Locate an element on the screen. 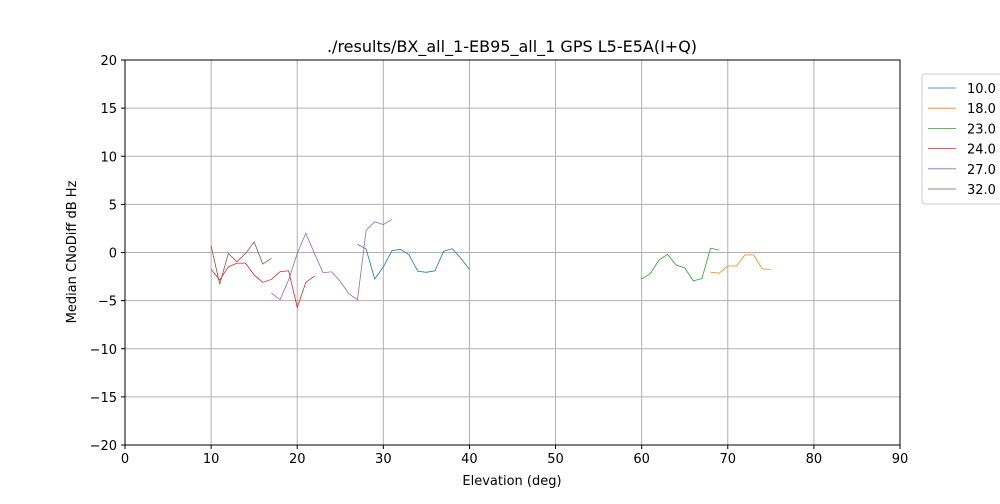 This screenshot has height=504, width=1000. y-tick-label: 10 is located at coordinates (108, 157).